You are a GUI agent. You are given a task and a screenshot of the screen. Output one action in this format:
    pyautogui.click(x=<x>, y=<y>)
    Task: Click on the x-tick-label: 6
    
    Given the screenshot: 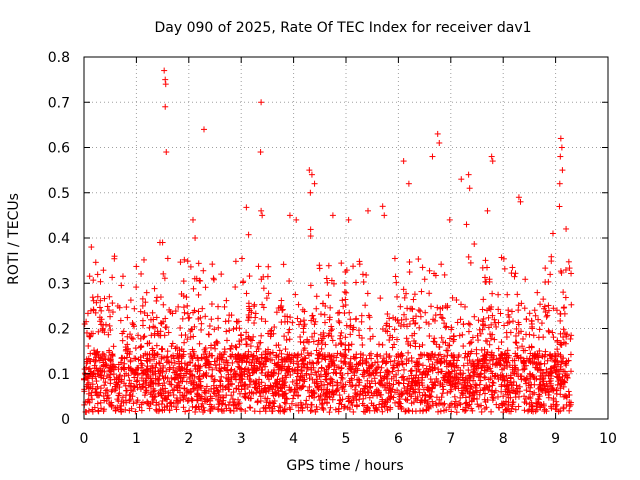 What is the action you would take?
    pyautogui.click(x=398, y=439)
    